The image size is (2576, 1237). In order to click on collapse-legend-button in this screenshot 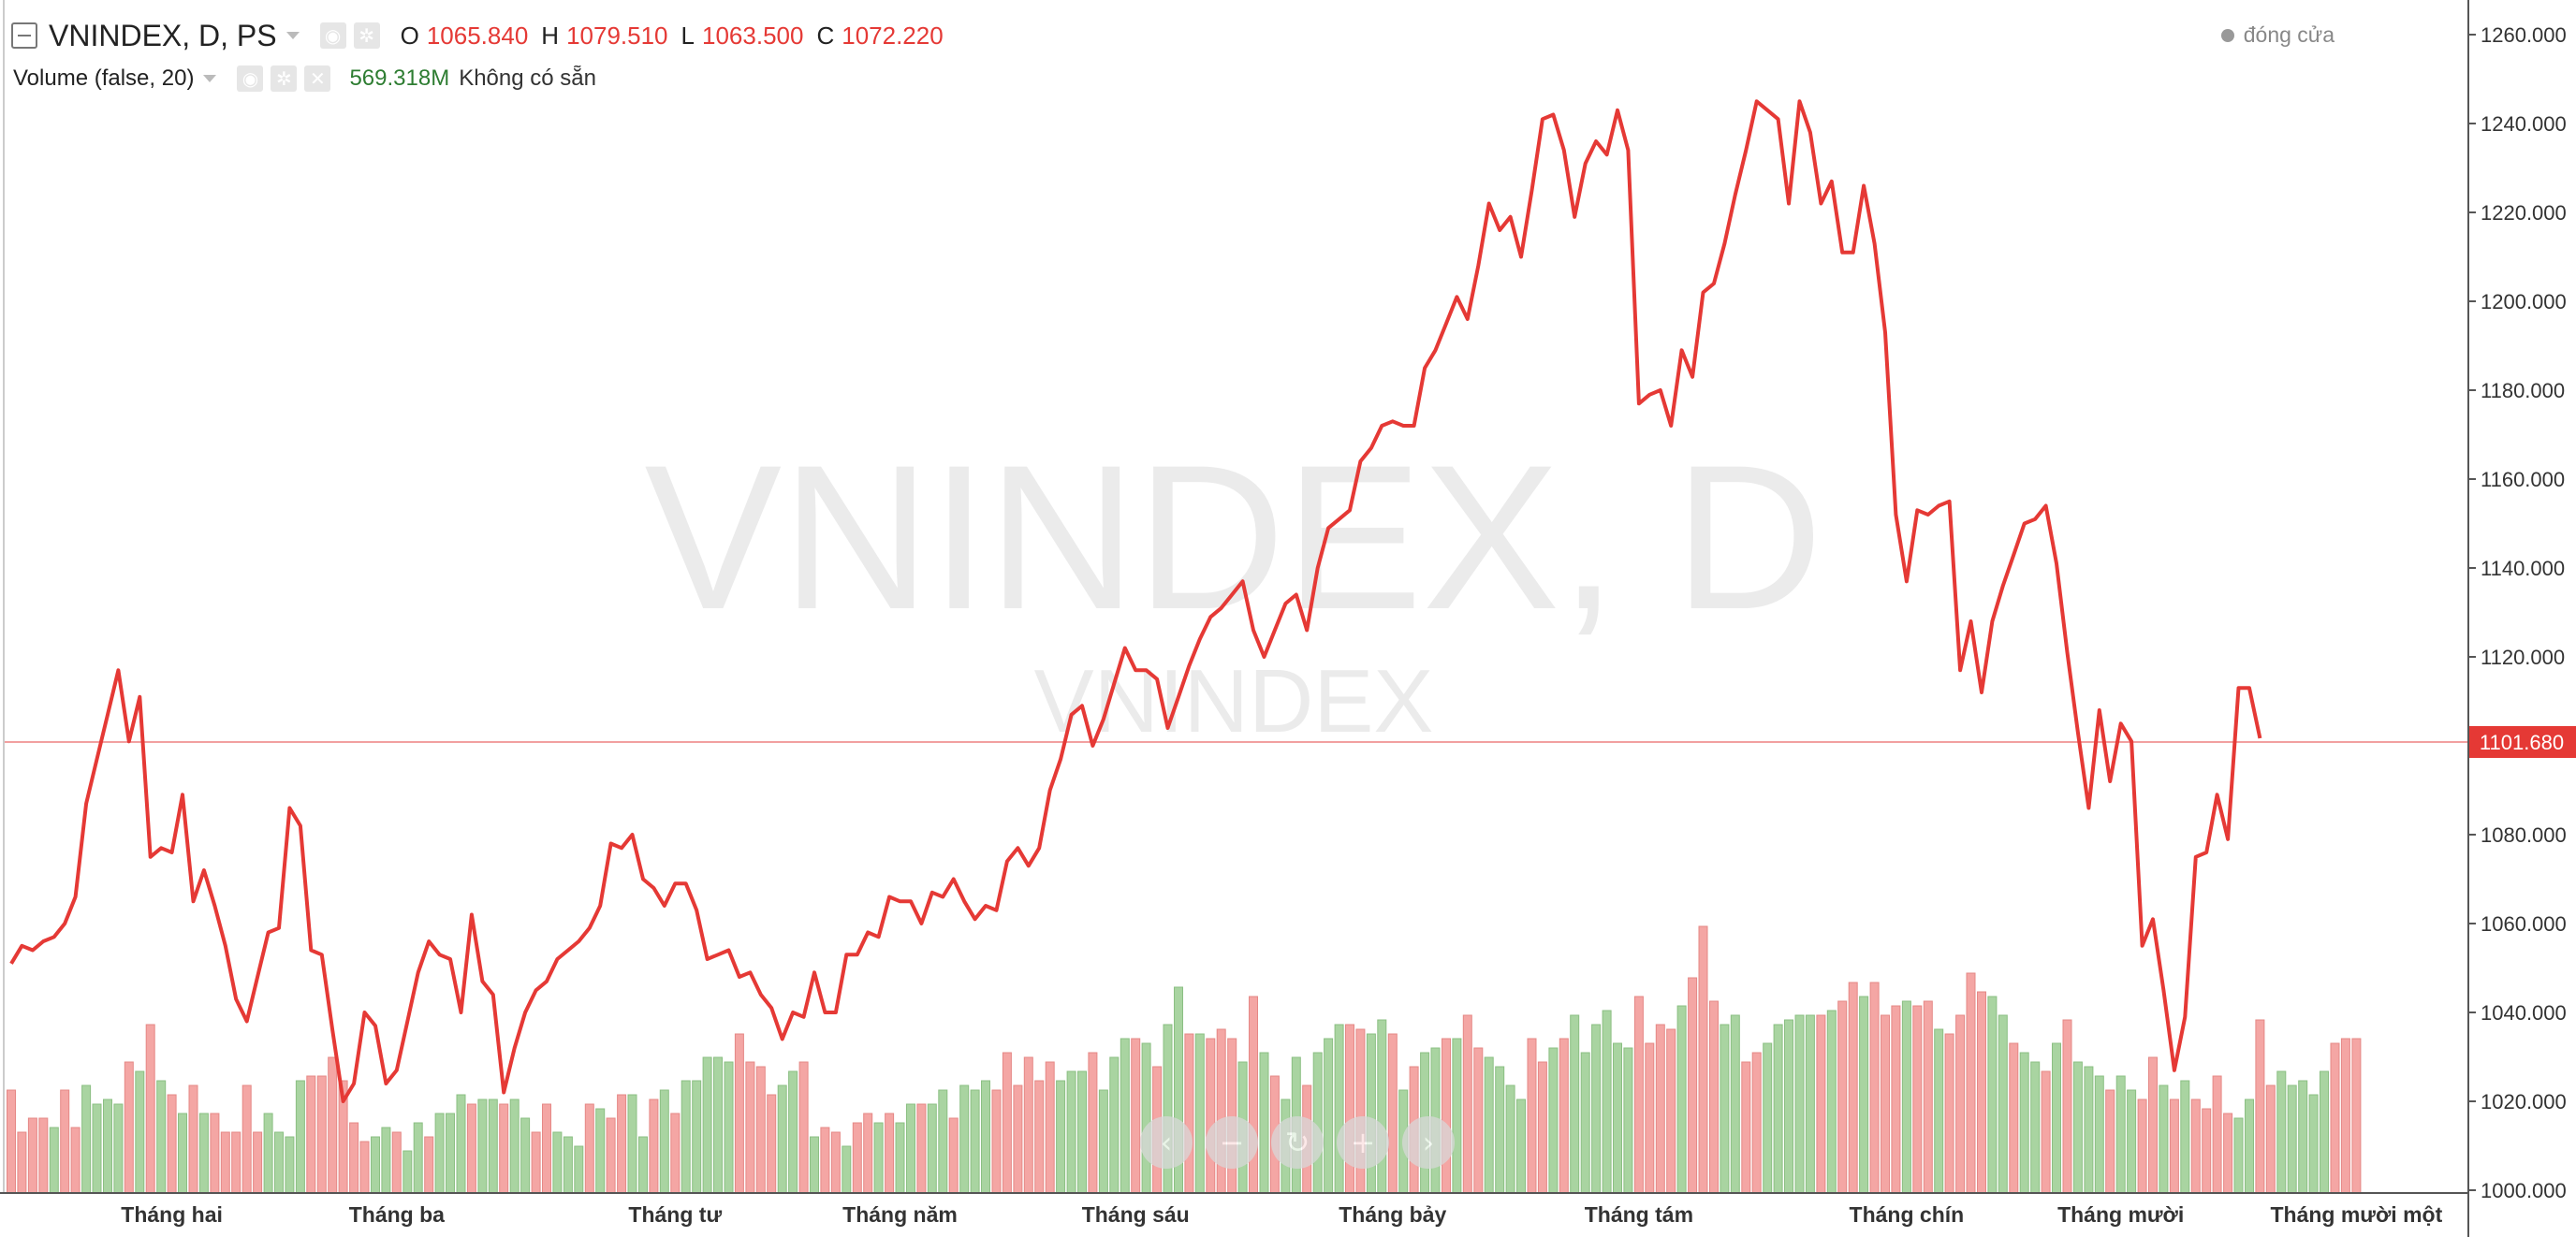, I will do `click(24, 35)`.